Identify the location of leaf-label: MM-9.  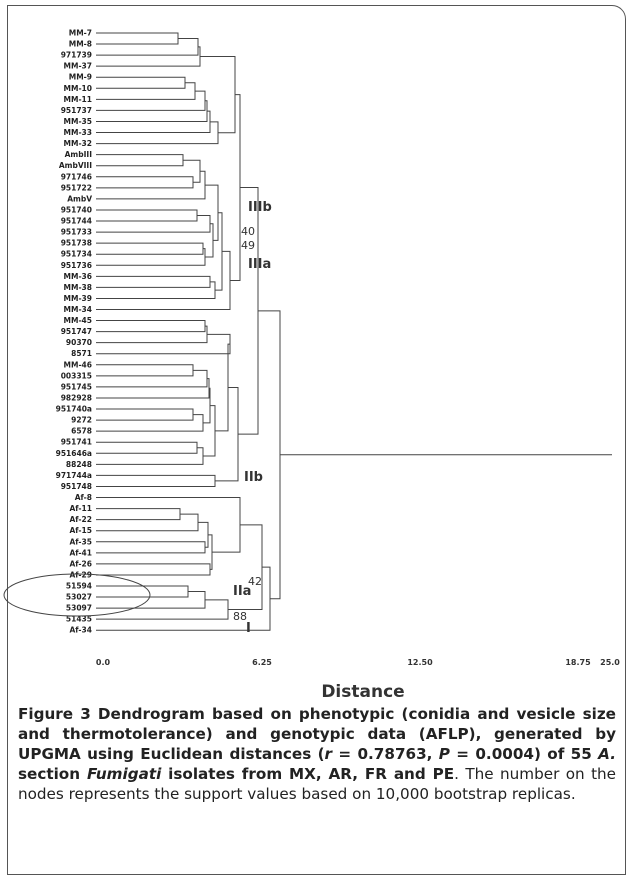
(80, 77).